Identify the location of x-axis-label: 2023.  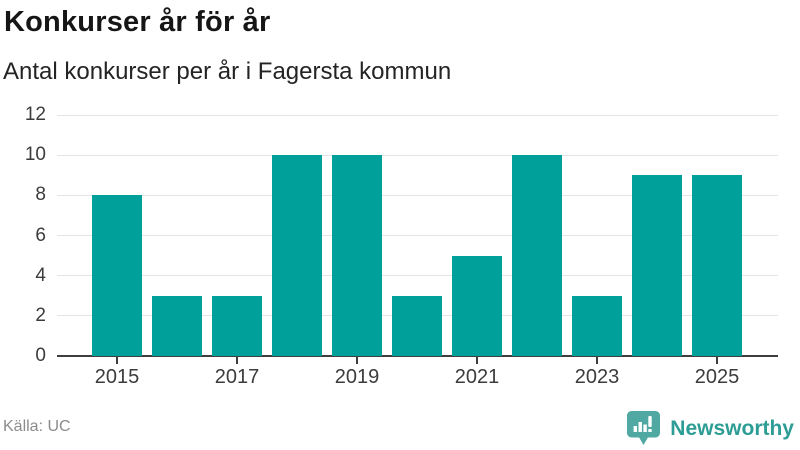
(597, 377).